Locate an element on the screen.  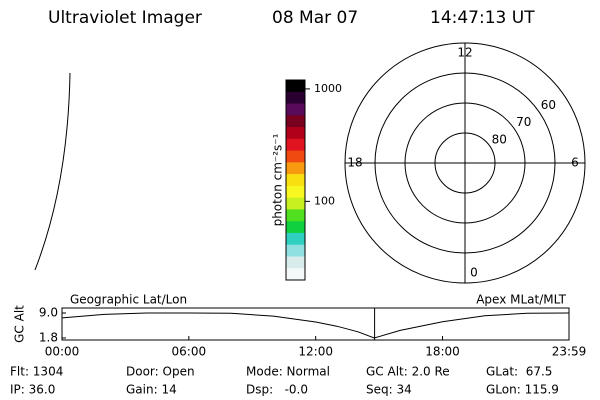
colorbar-frame is located at coordinates (295, 180).